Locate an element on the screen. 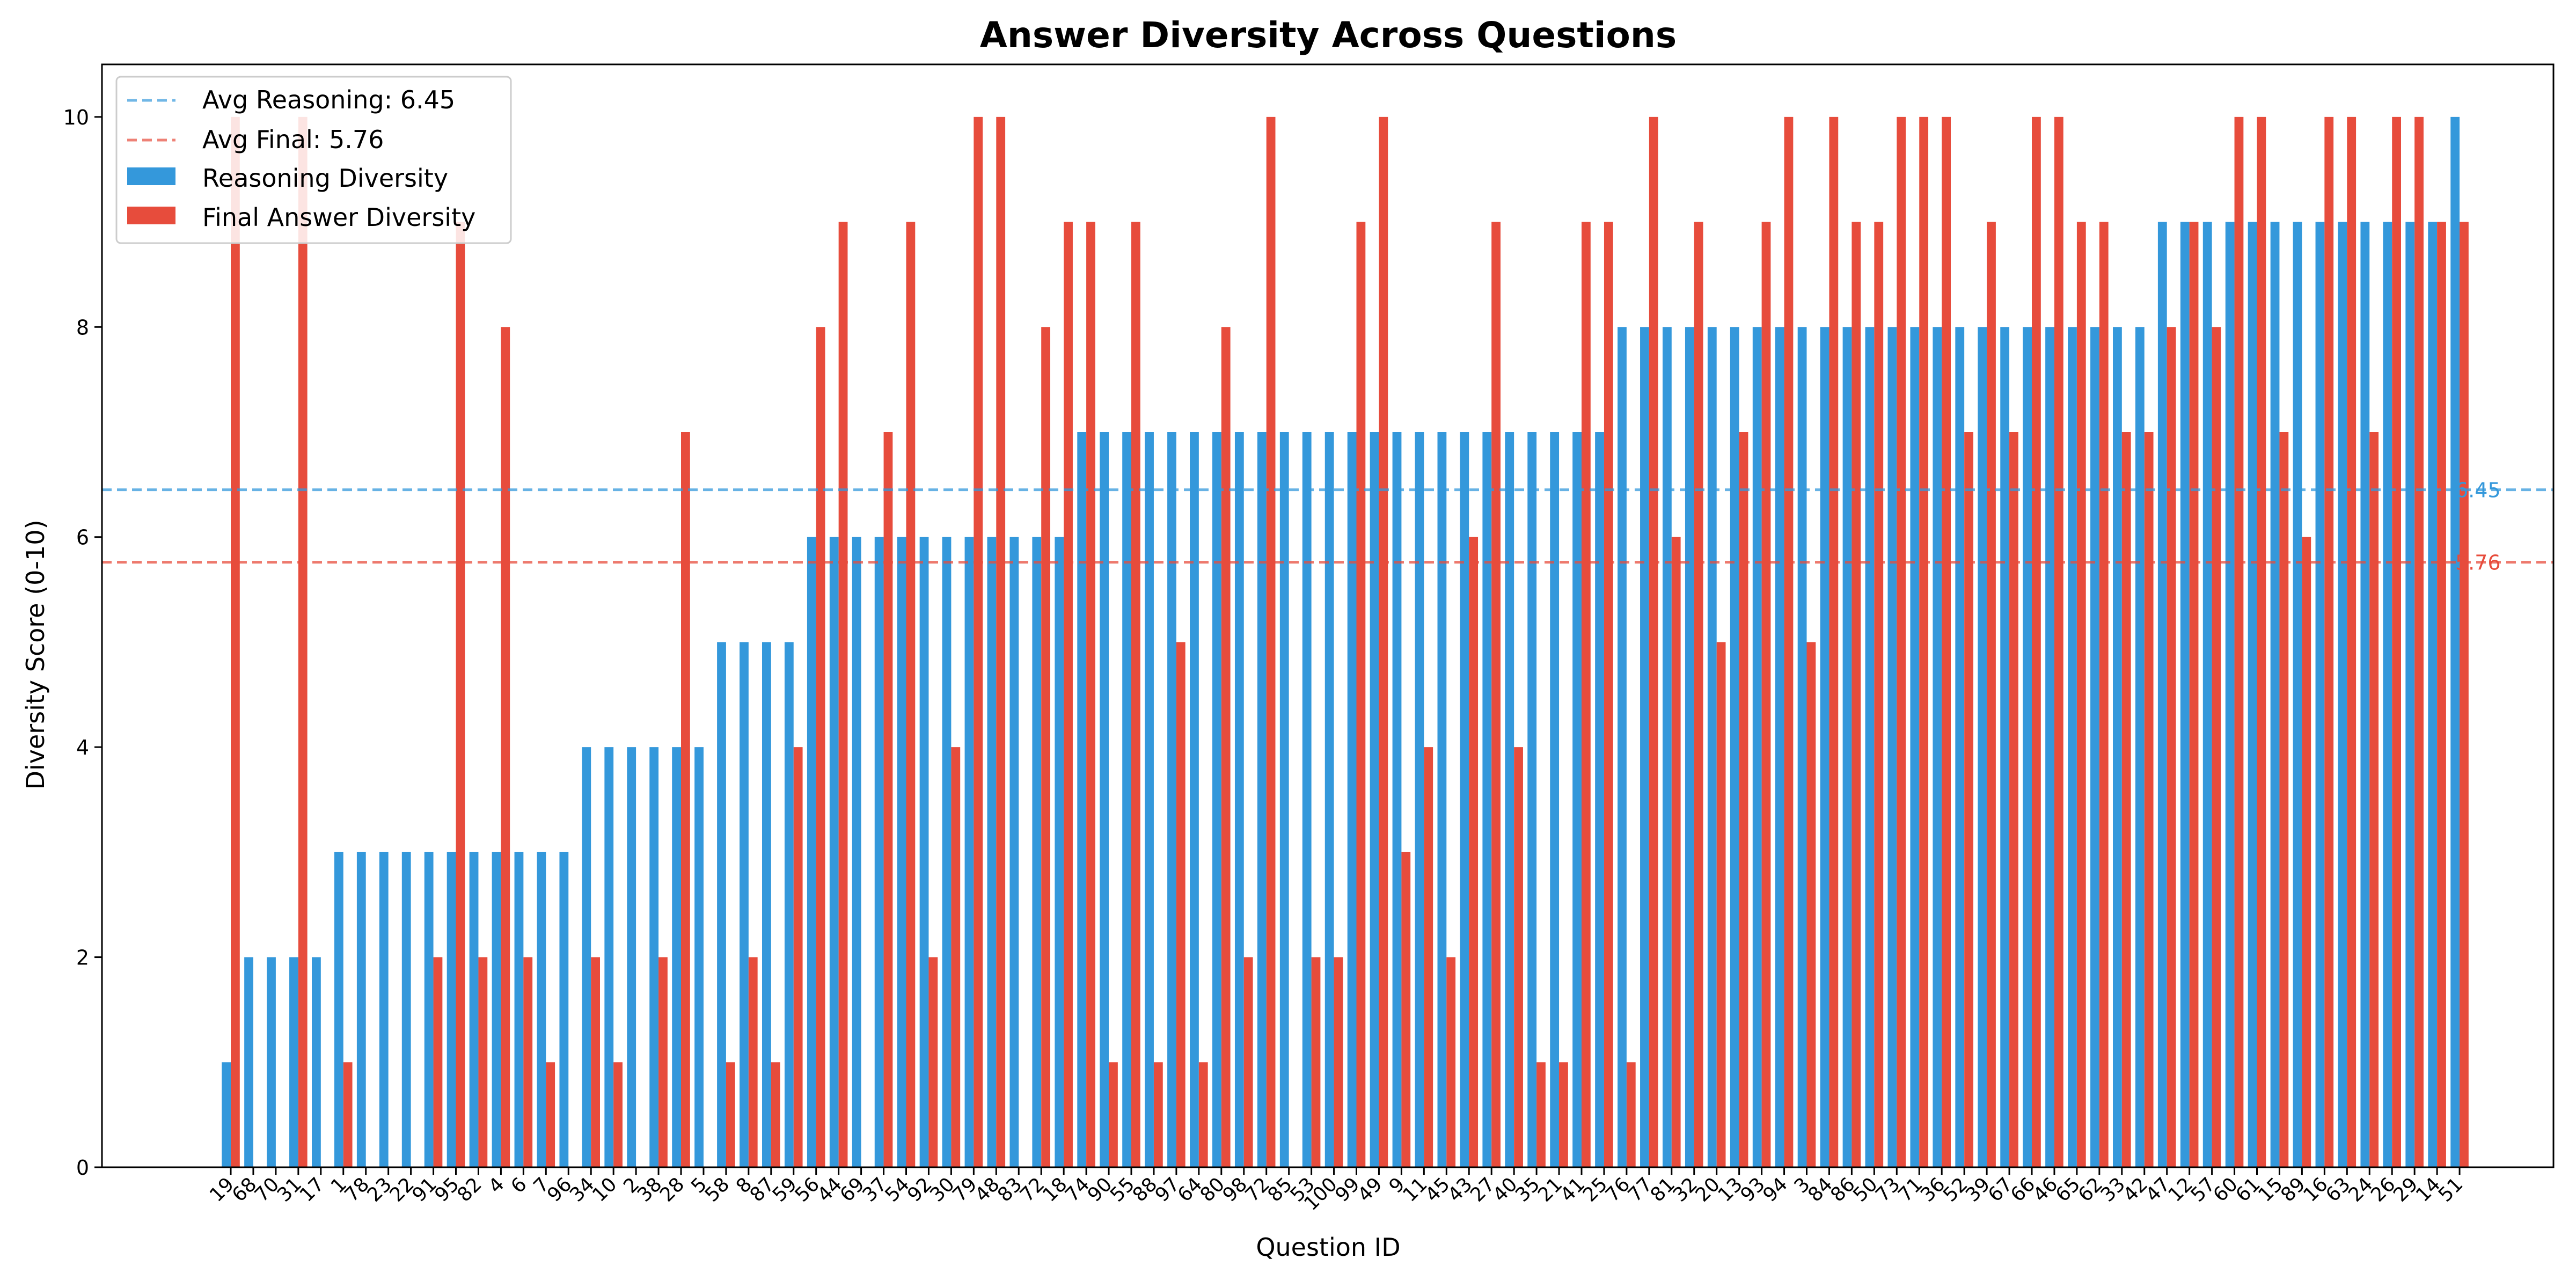 The width and height of the screenshot is (2576, 1288). x-tick-label: 82 is located at coordinates (469, 1189).